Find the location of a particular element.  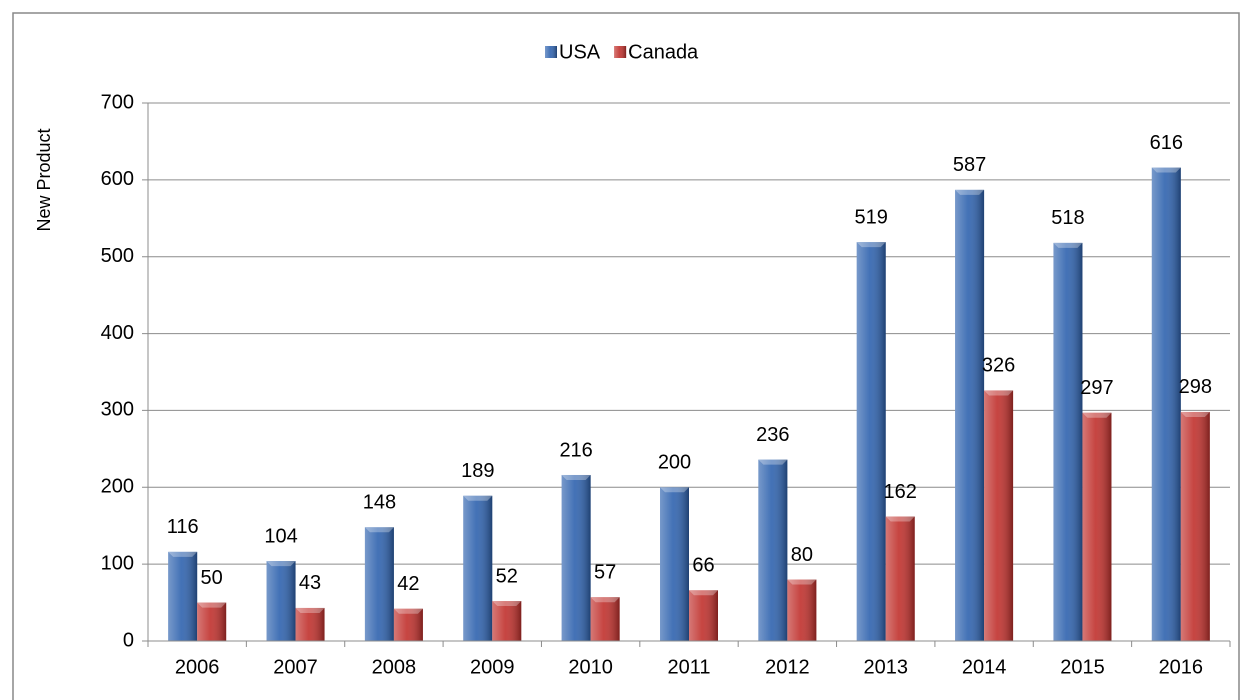

data-label: 43 is located at coordinates (310, 583).